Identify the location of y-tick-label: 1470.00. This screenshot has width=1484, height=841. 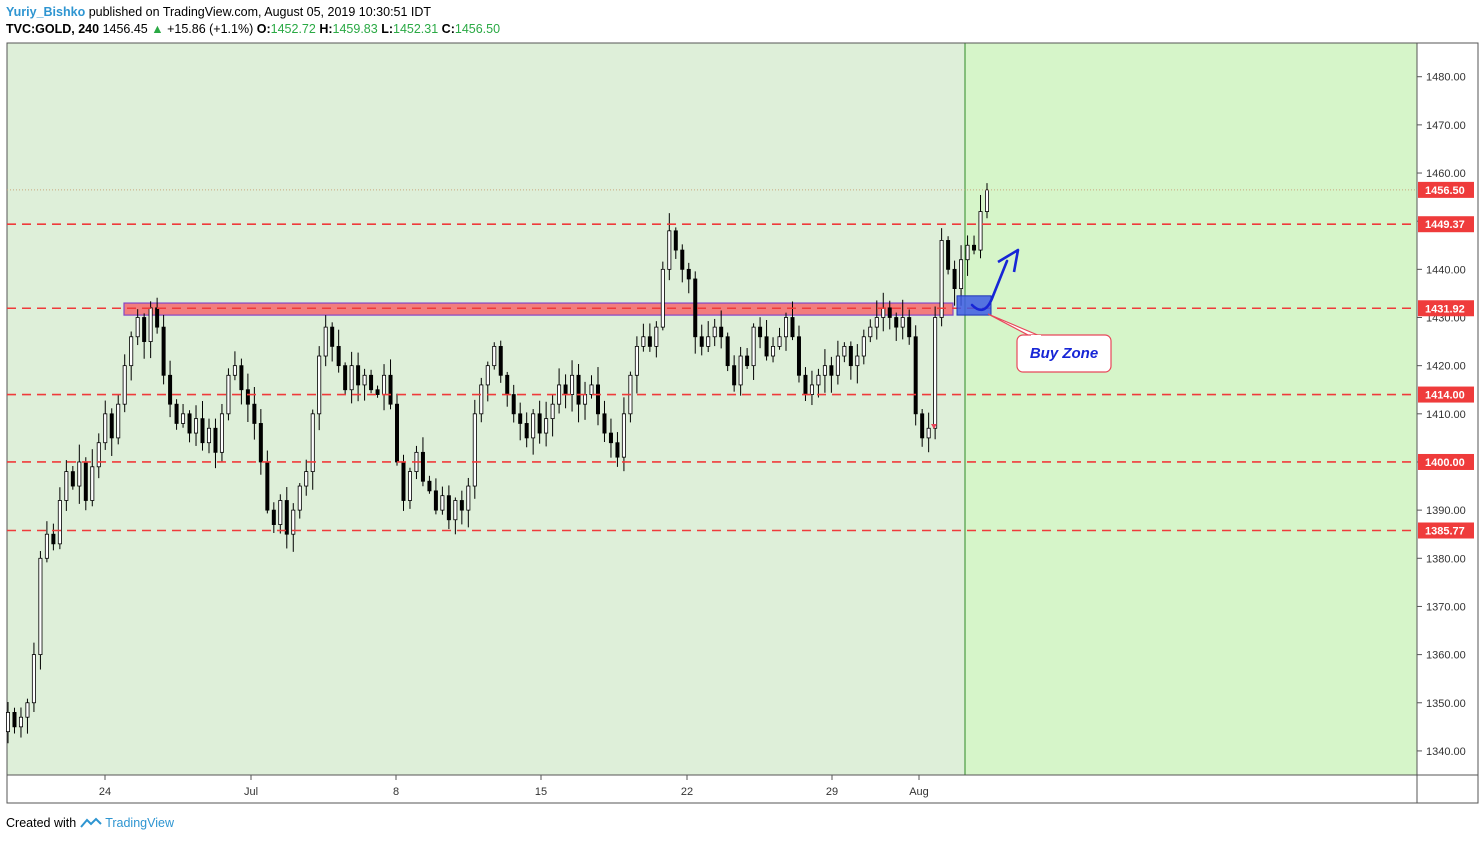
(1446, 126).